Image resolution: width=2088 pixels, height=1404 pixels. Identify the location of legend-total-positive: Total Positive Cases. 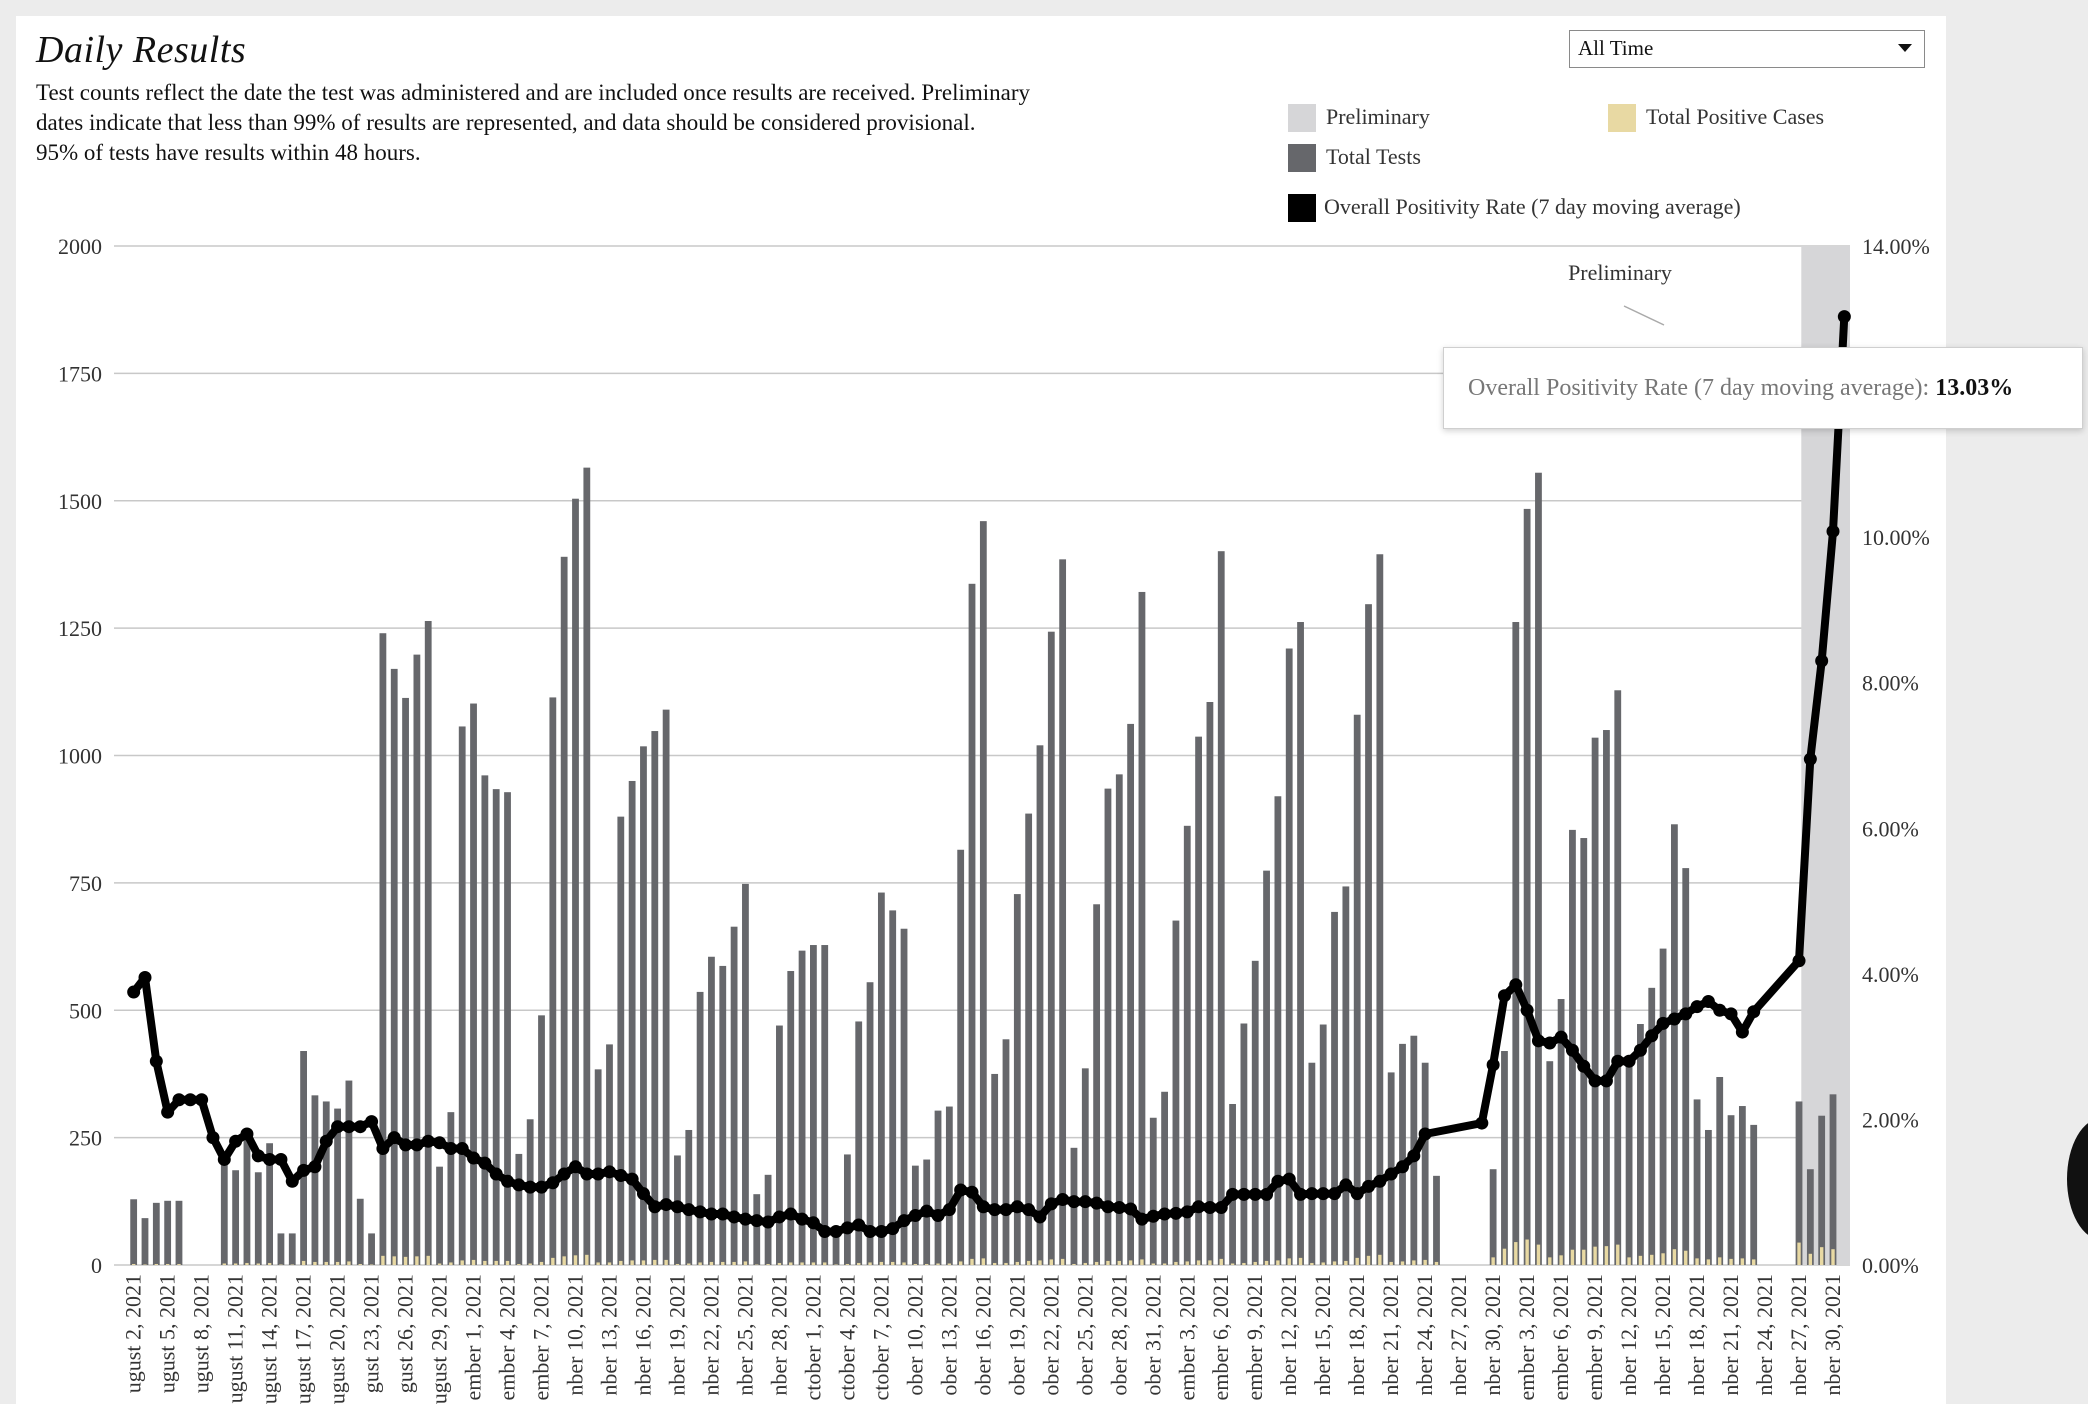
(1735, 116).